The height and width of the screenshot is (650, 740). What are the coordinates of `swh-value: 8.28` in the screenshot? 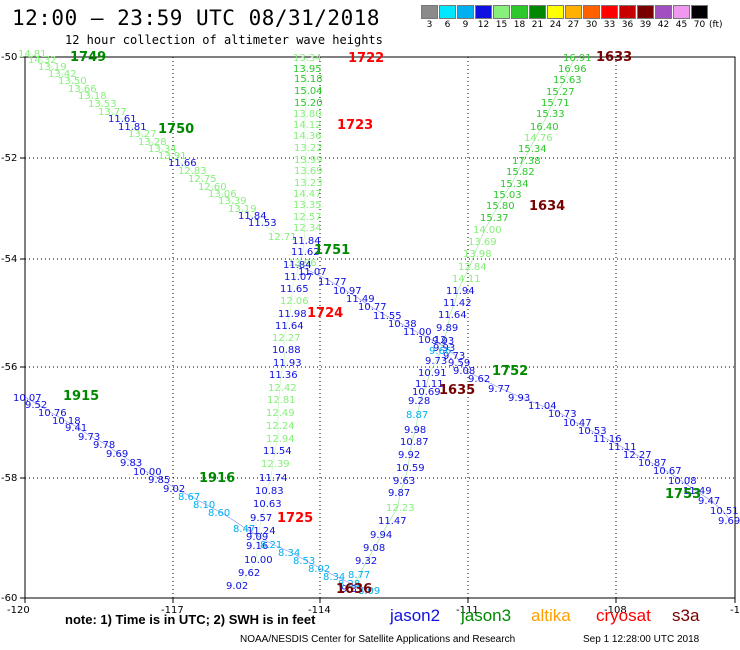 It's located at (349, 584).